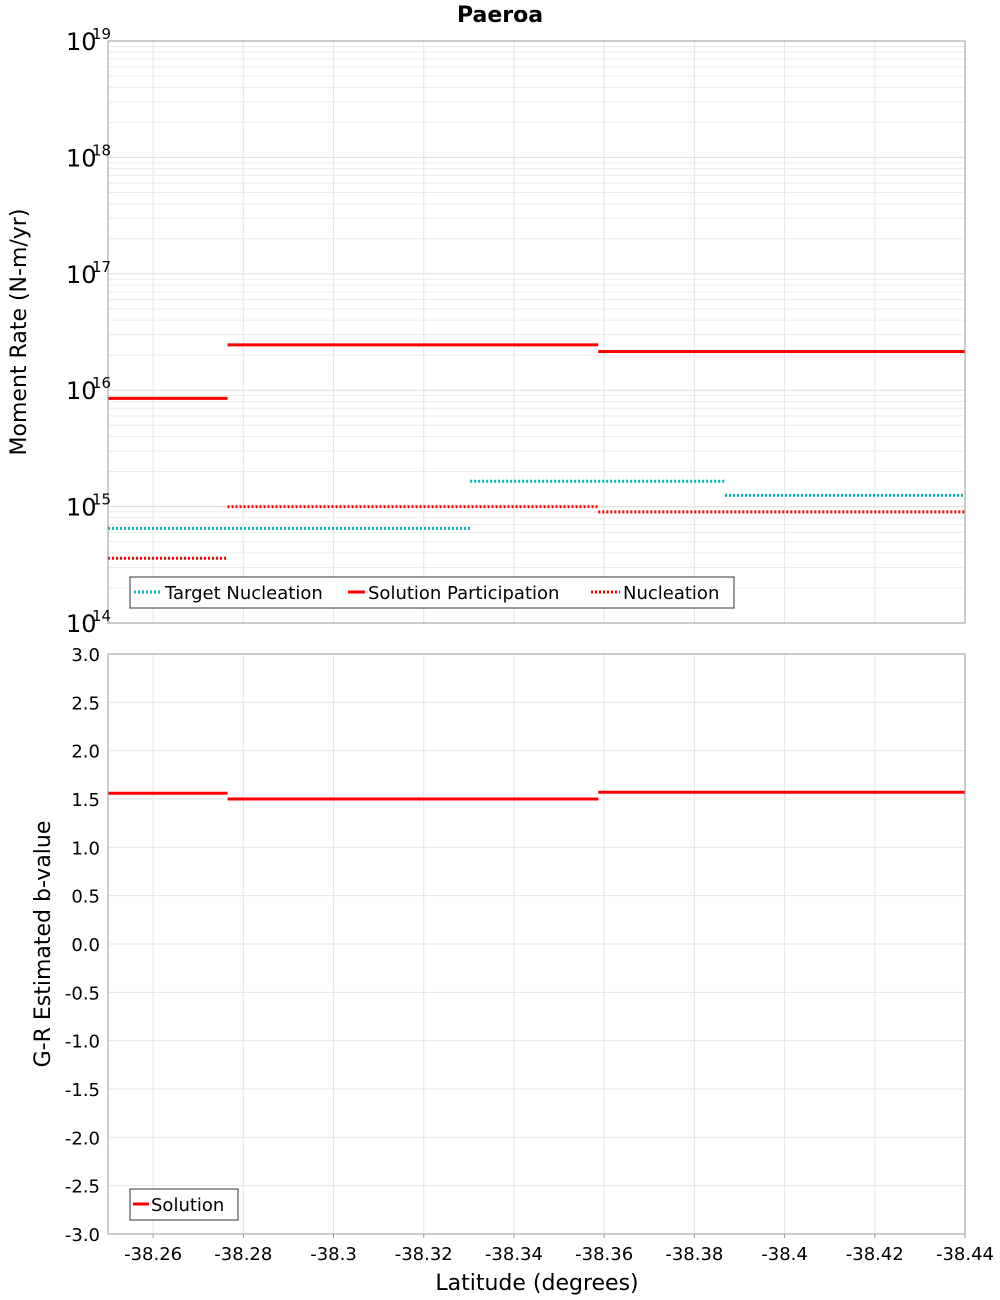 This screenshot has height=1300, width=1000. I want to click on chart-title: Paeroa, so click(500, 15).